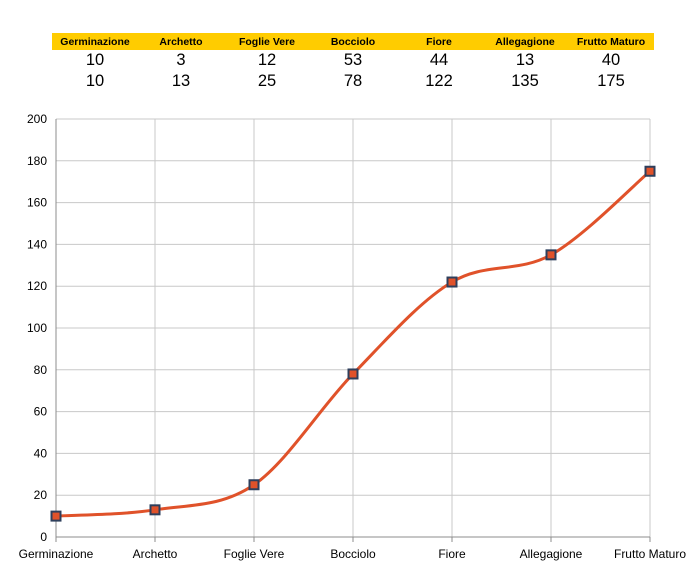 This screenshot has width=700, height=581. I want to click on table-cell: 78, so click(353, 81).